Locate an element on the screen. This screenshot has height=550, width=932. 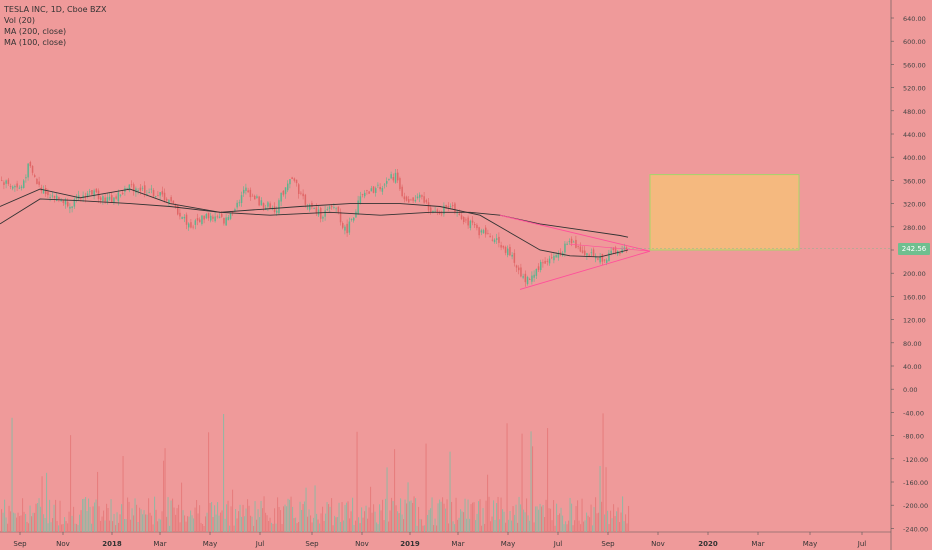
legend-volume: Vol (20) is located at coordinates (19, 20).